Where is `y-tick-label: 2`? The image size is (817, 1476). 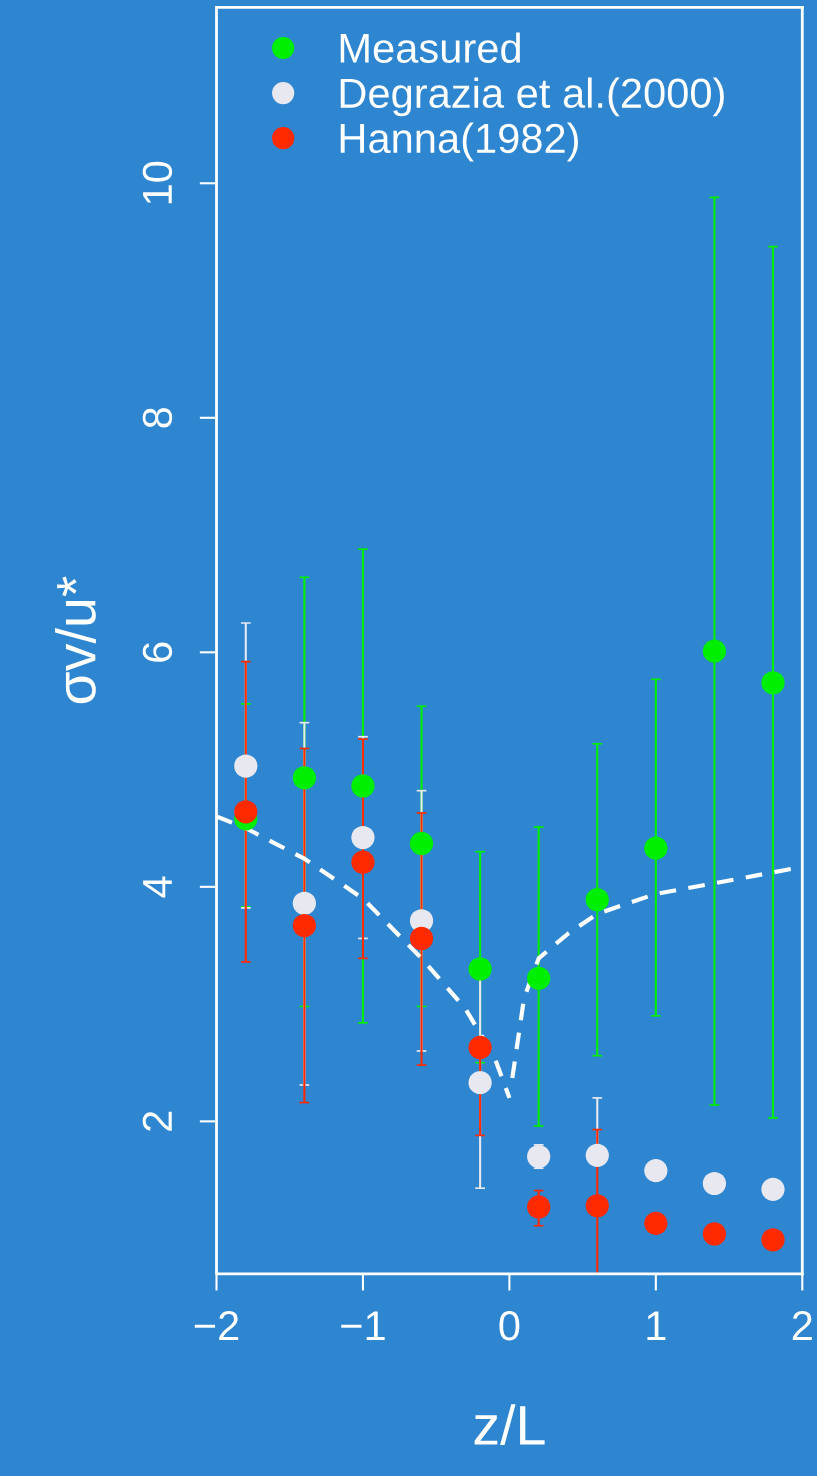
y-tick-label: 2 is located at coordinates (157, 1121).